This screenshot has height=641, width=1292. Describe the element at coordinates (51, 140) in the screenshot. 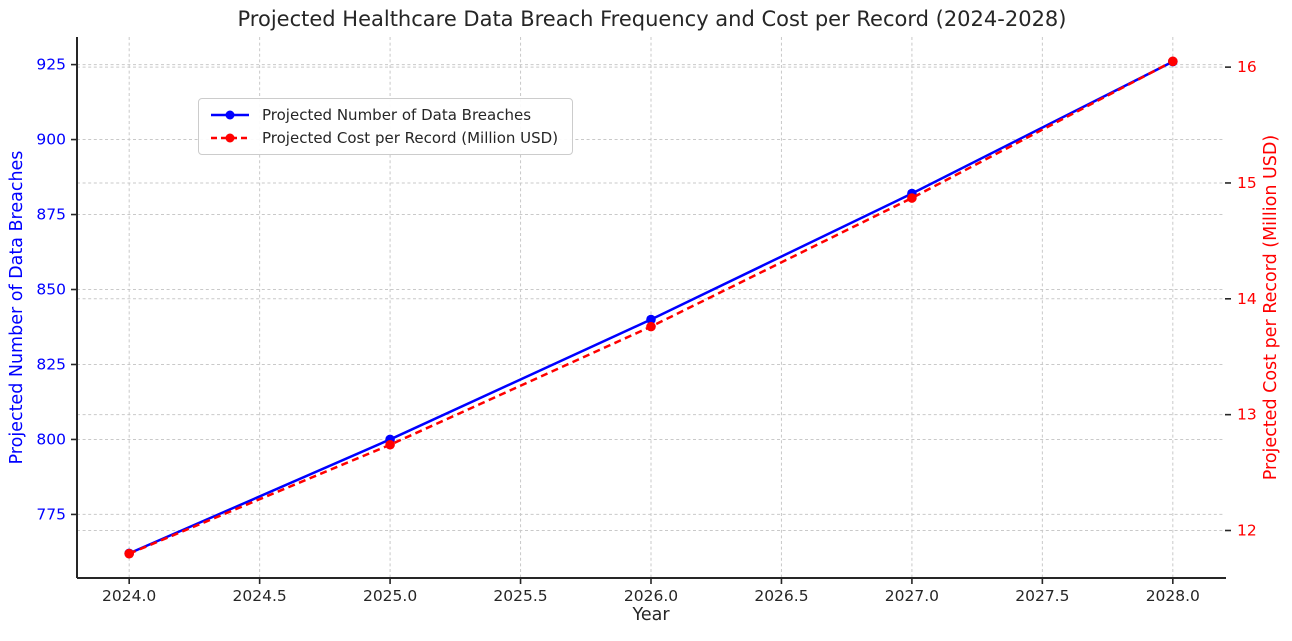

I see `y-tick-label-left: 900` at that location.